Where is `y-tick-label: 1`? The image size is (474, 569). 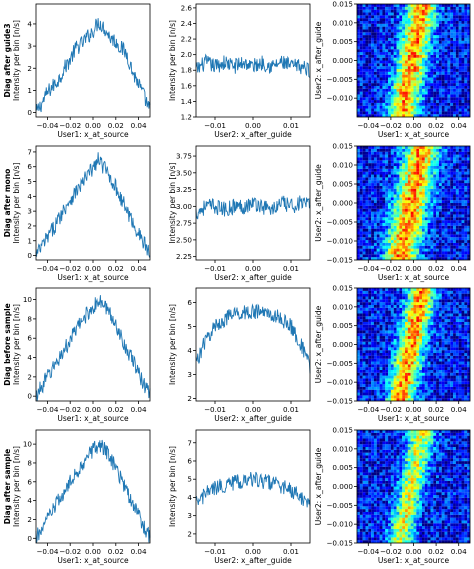 y-tick-label: 1 is located at coordinates (29, 240).